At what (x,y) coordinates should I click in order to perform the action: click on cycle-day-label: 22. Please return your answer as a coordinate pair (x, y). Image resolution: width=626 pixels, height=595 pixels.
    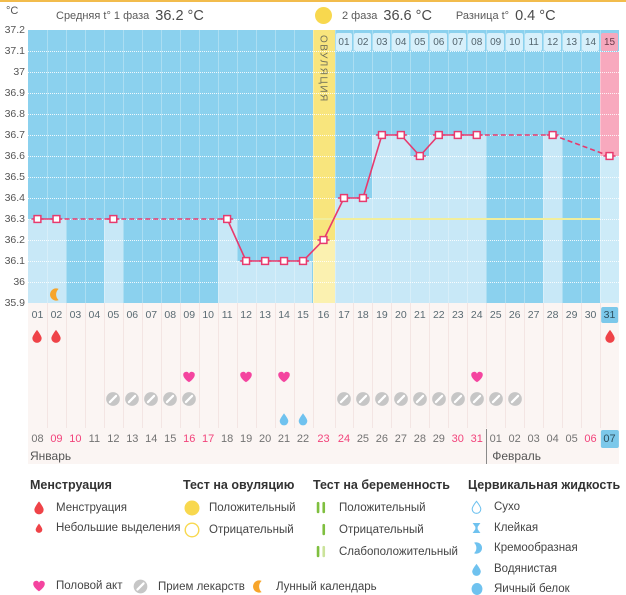
    Looking at the image, I should click on (438, 315).